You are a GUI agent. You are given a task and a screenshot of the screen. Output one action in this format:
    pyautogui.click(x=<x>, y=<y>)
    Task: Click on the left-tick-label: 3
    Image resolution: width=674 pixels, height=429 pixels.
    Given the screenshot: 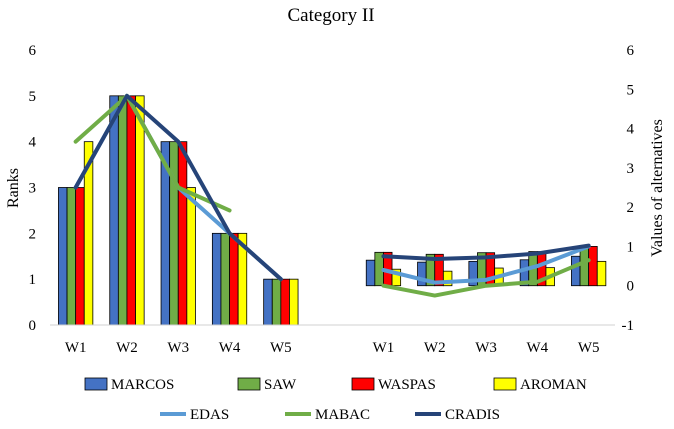 What is the action you would take?
    pyautogui.click(x=33, y=189)
    